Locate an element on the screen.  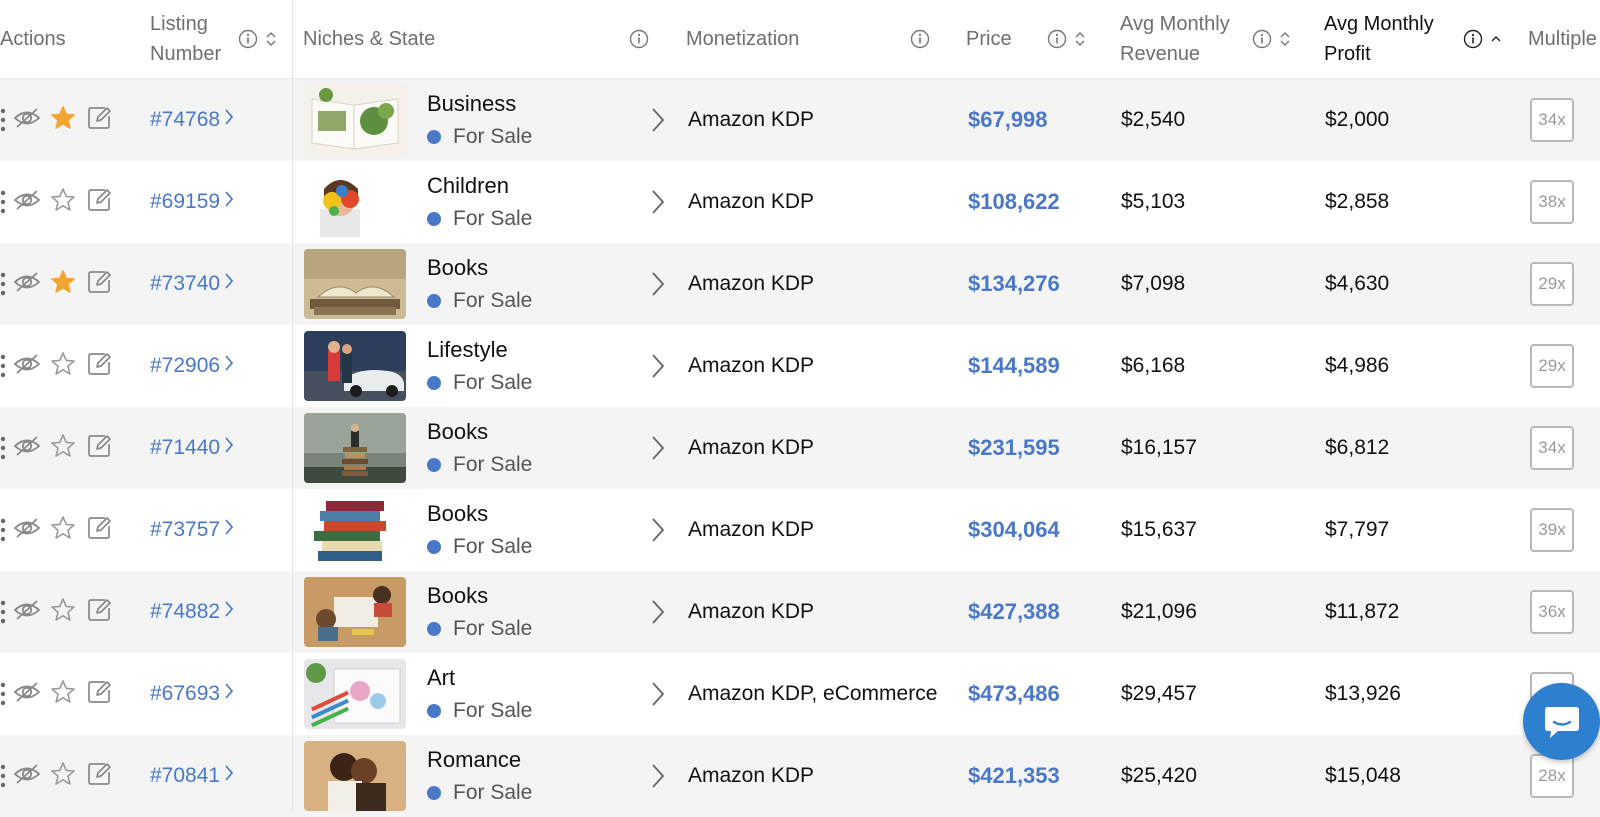
listing-number-link: #67693 is located at coordinates (192, 694).